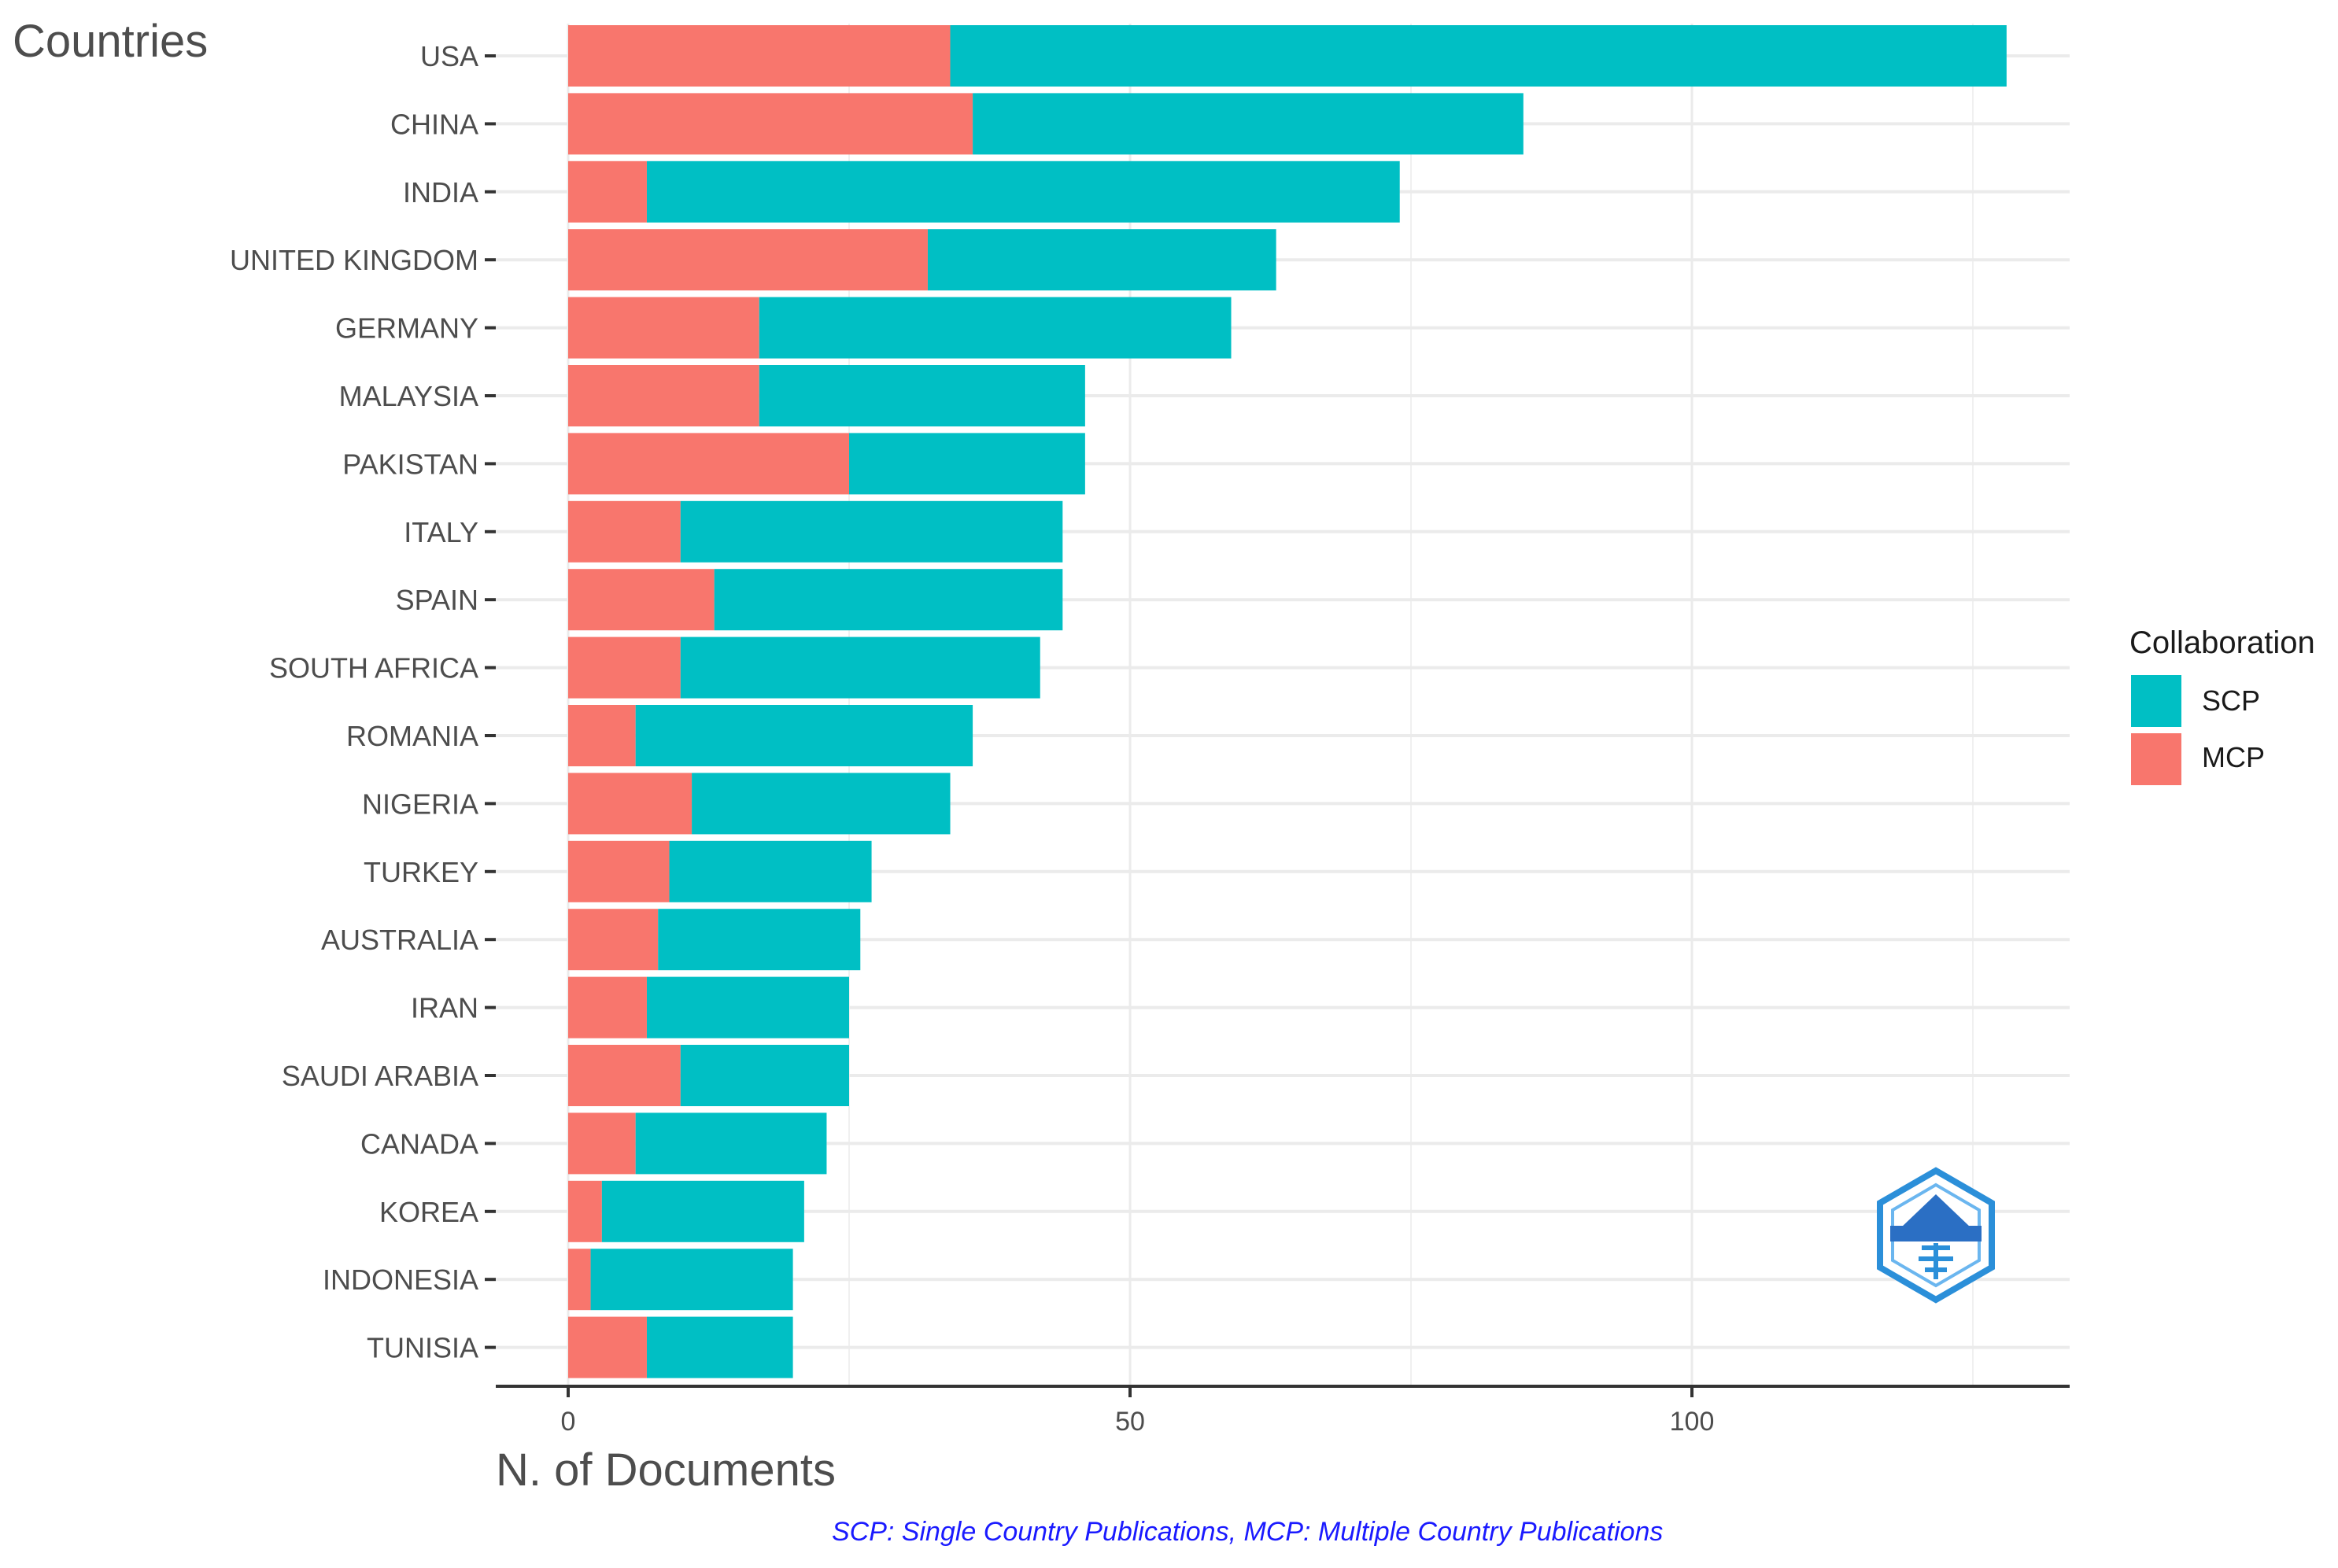 This screenshot has width=2338, height=1568. Describe the element at coordinates (412, 736) in the screenshot. I see `y-tick-label: ROMANIA` at that location.